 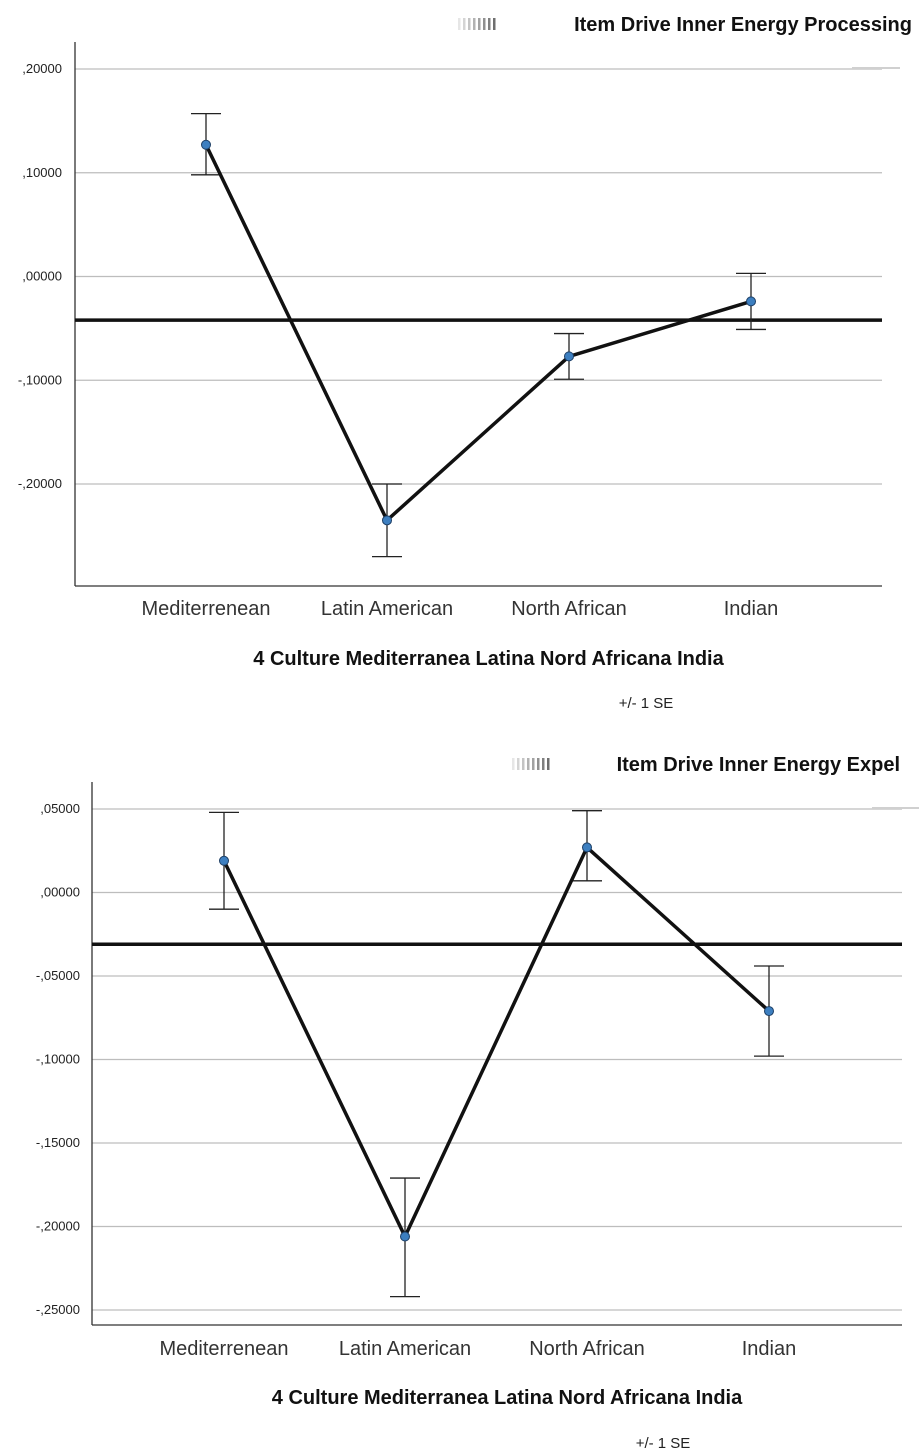 I want to click on y-tick-label: ,10000, so click(x=42, y=172).